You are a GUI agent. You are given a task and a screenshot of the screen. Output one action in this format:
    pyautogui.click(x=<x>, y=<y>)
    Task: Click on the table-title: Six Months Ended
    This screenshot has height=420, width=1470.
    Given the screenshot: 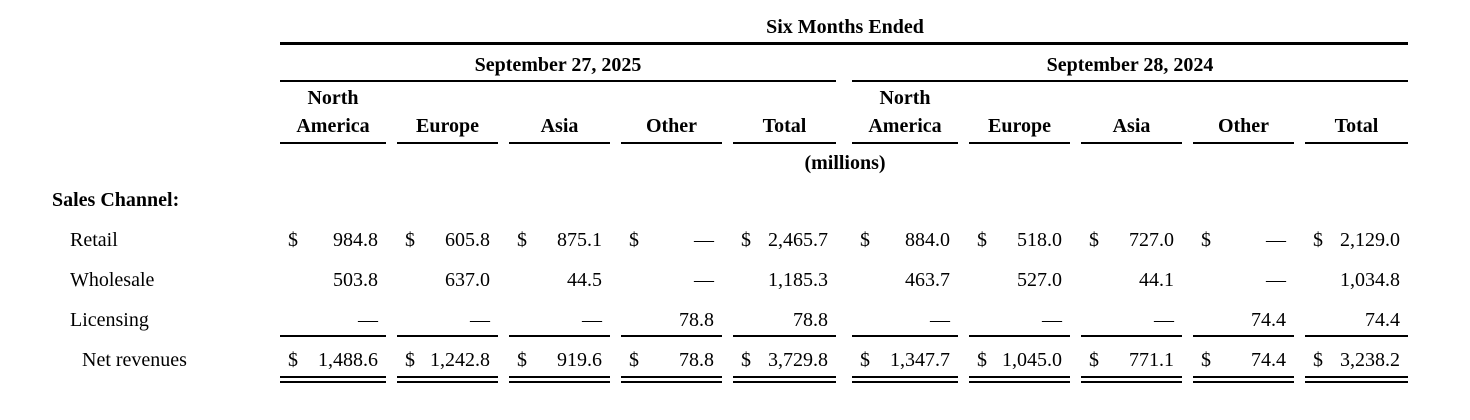 What is the action you would take?
    pyautogui.click(x=845, y=27)
    